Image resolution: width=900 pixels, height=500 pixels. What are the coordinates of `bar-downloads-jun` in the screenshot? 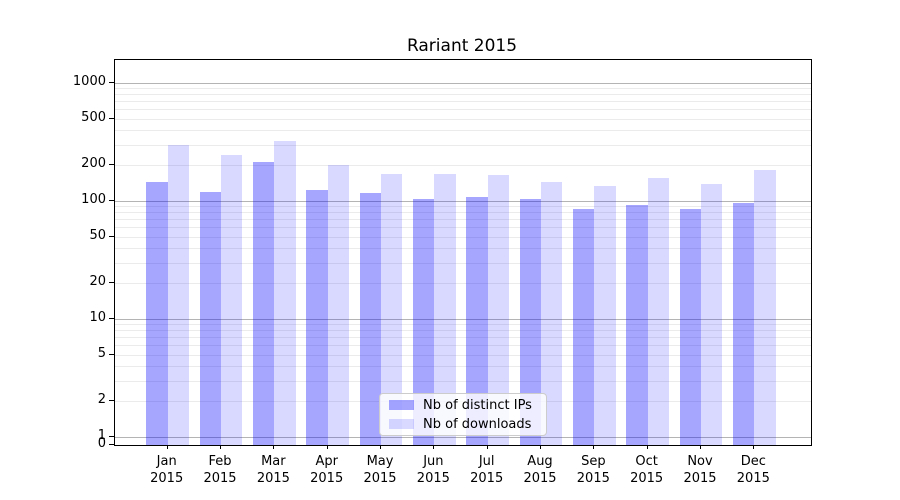 It's located at (445, 309).